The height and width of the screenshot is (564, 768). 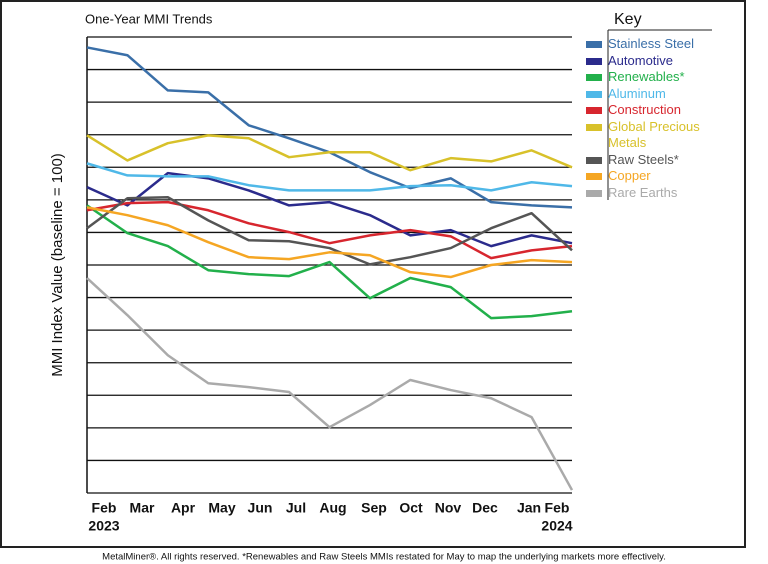 I want to click on legend-label: Stainless Steel, so click(x=651, y=43).